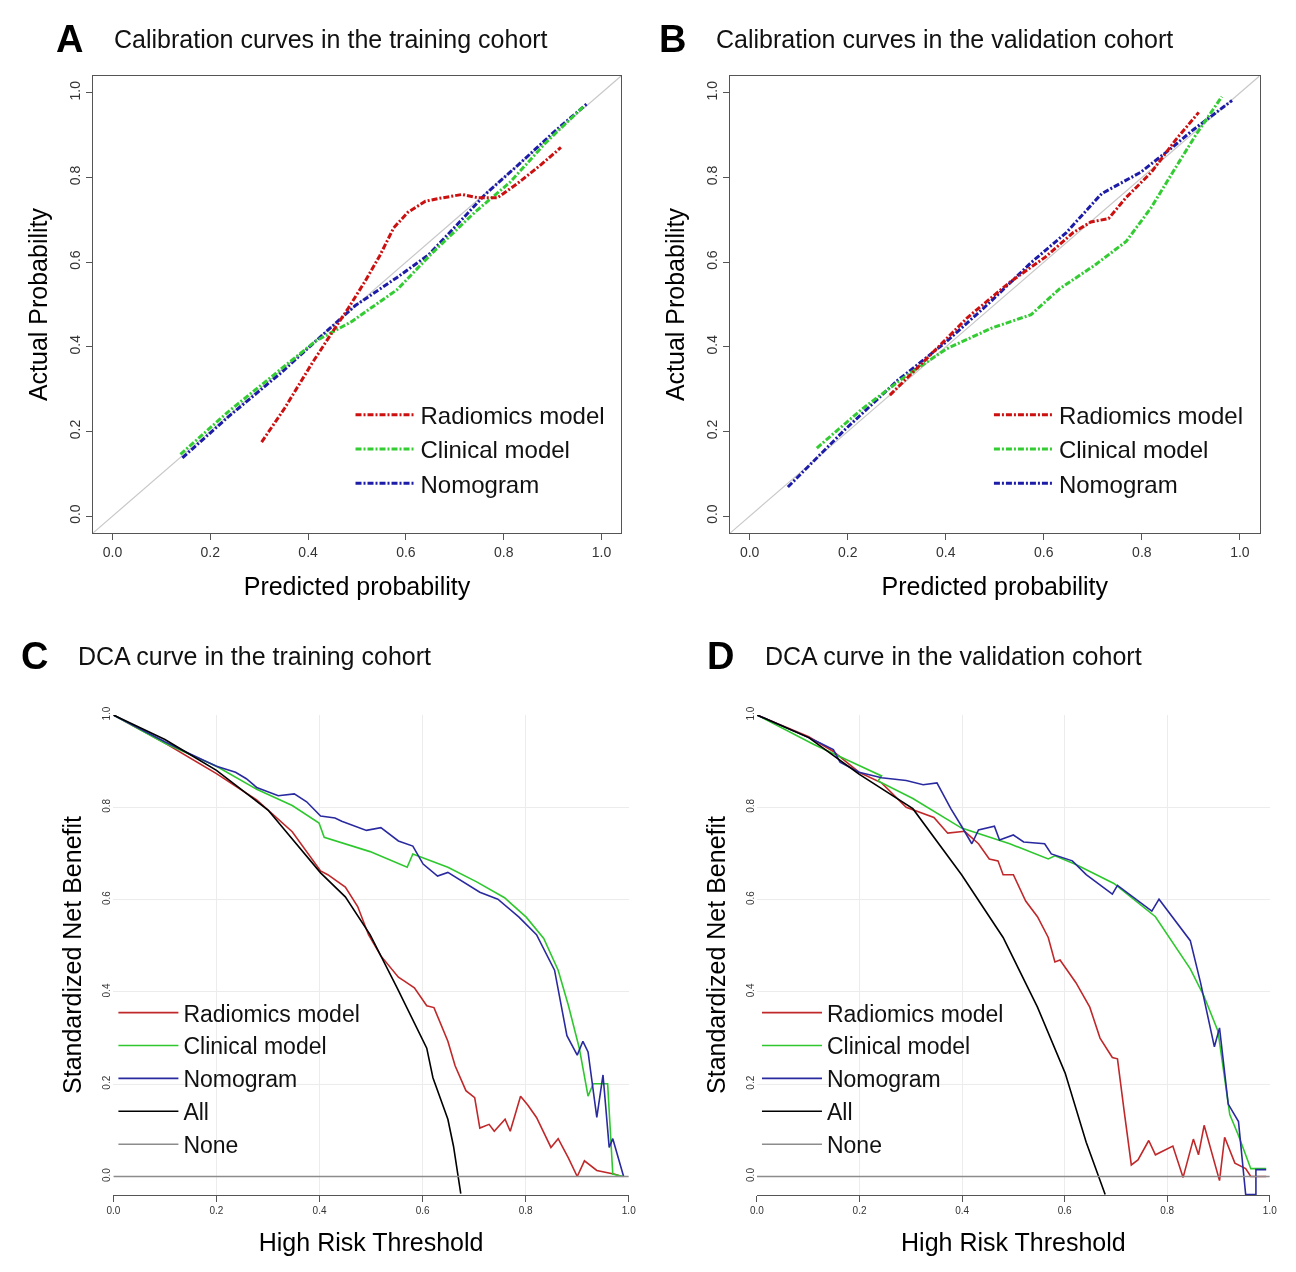 The height and width of the screenshot is (1272, 1296). I want to click on text: B, so click(673, 39).